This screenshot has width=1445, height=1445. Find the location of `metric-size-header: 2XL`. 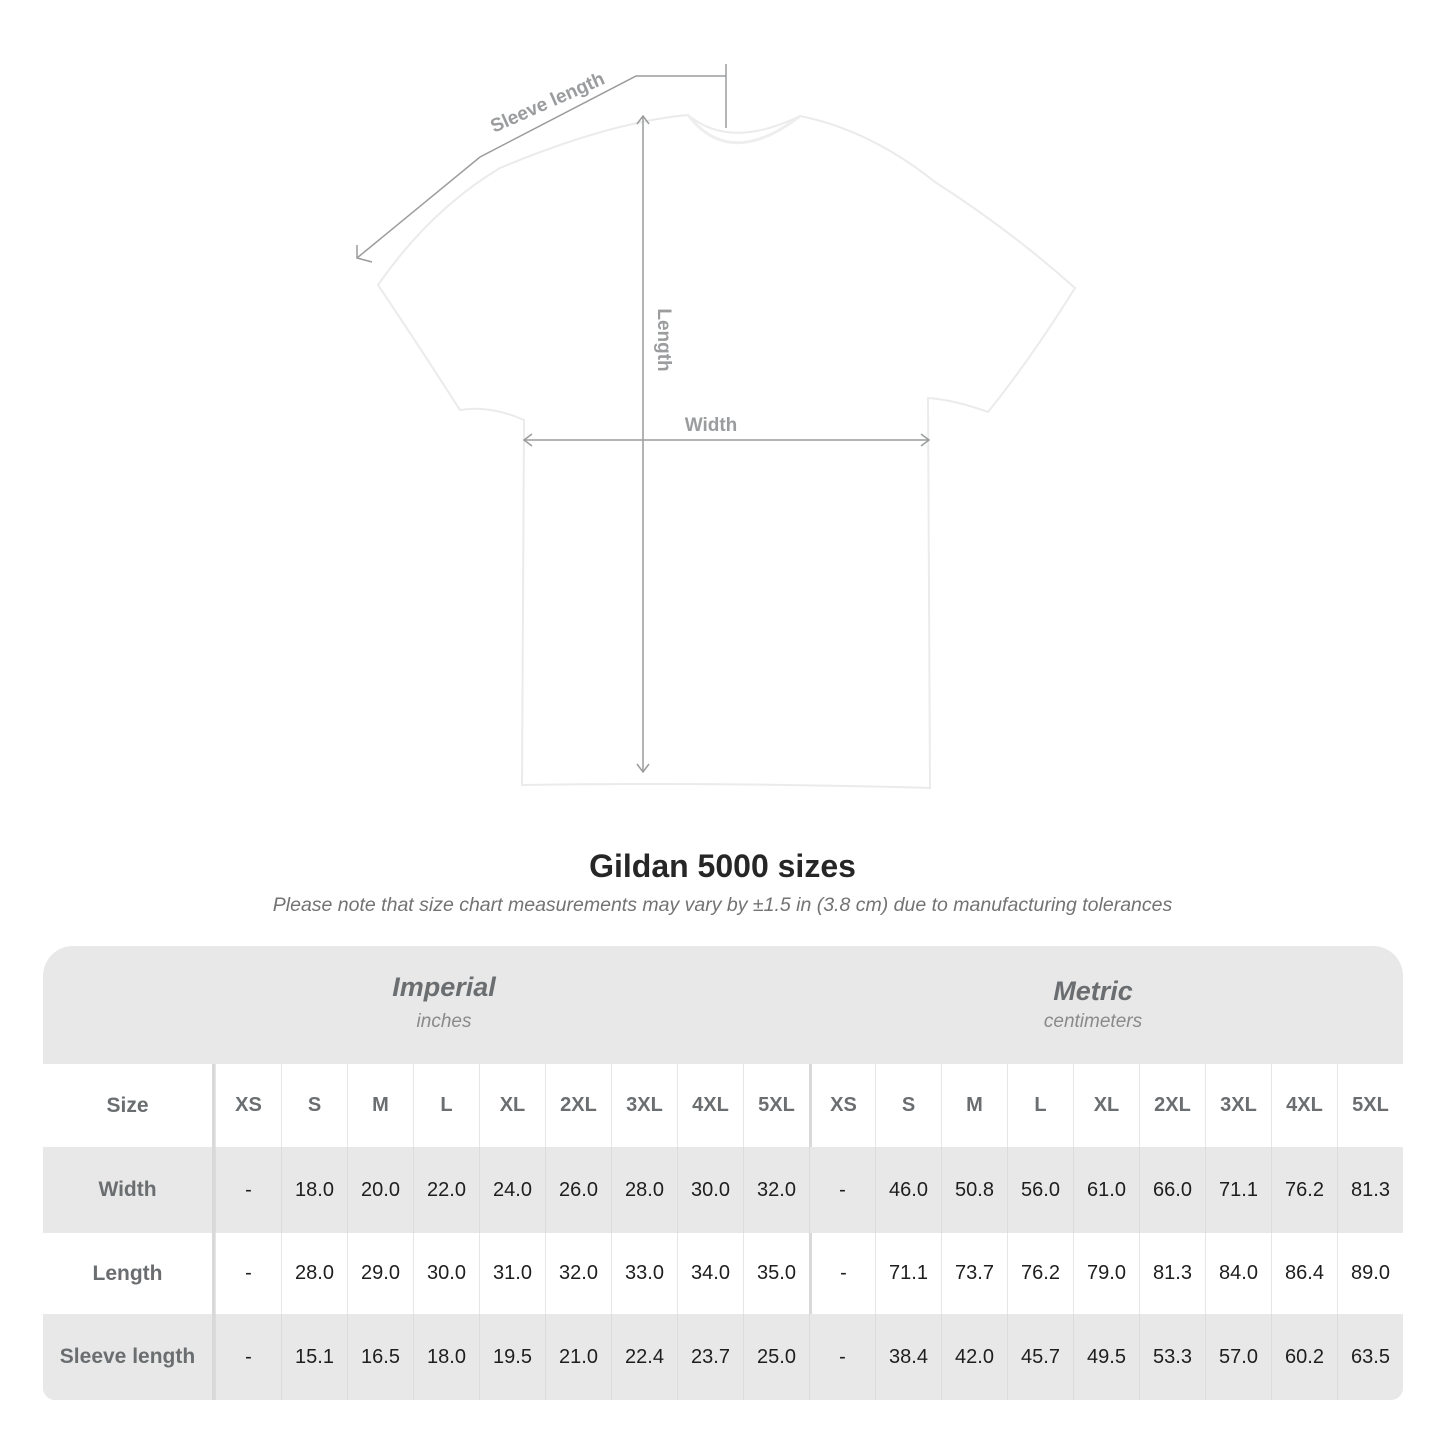

metric-size-header: 2XL is located at coordinates (1172, 1105).